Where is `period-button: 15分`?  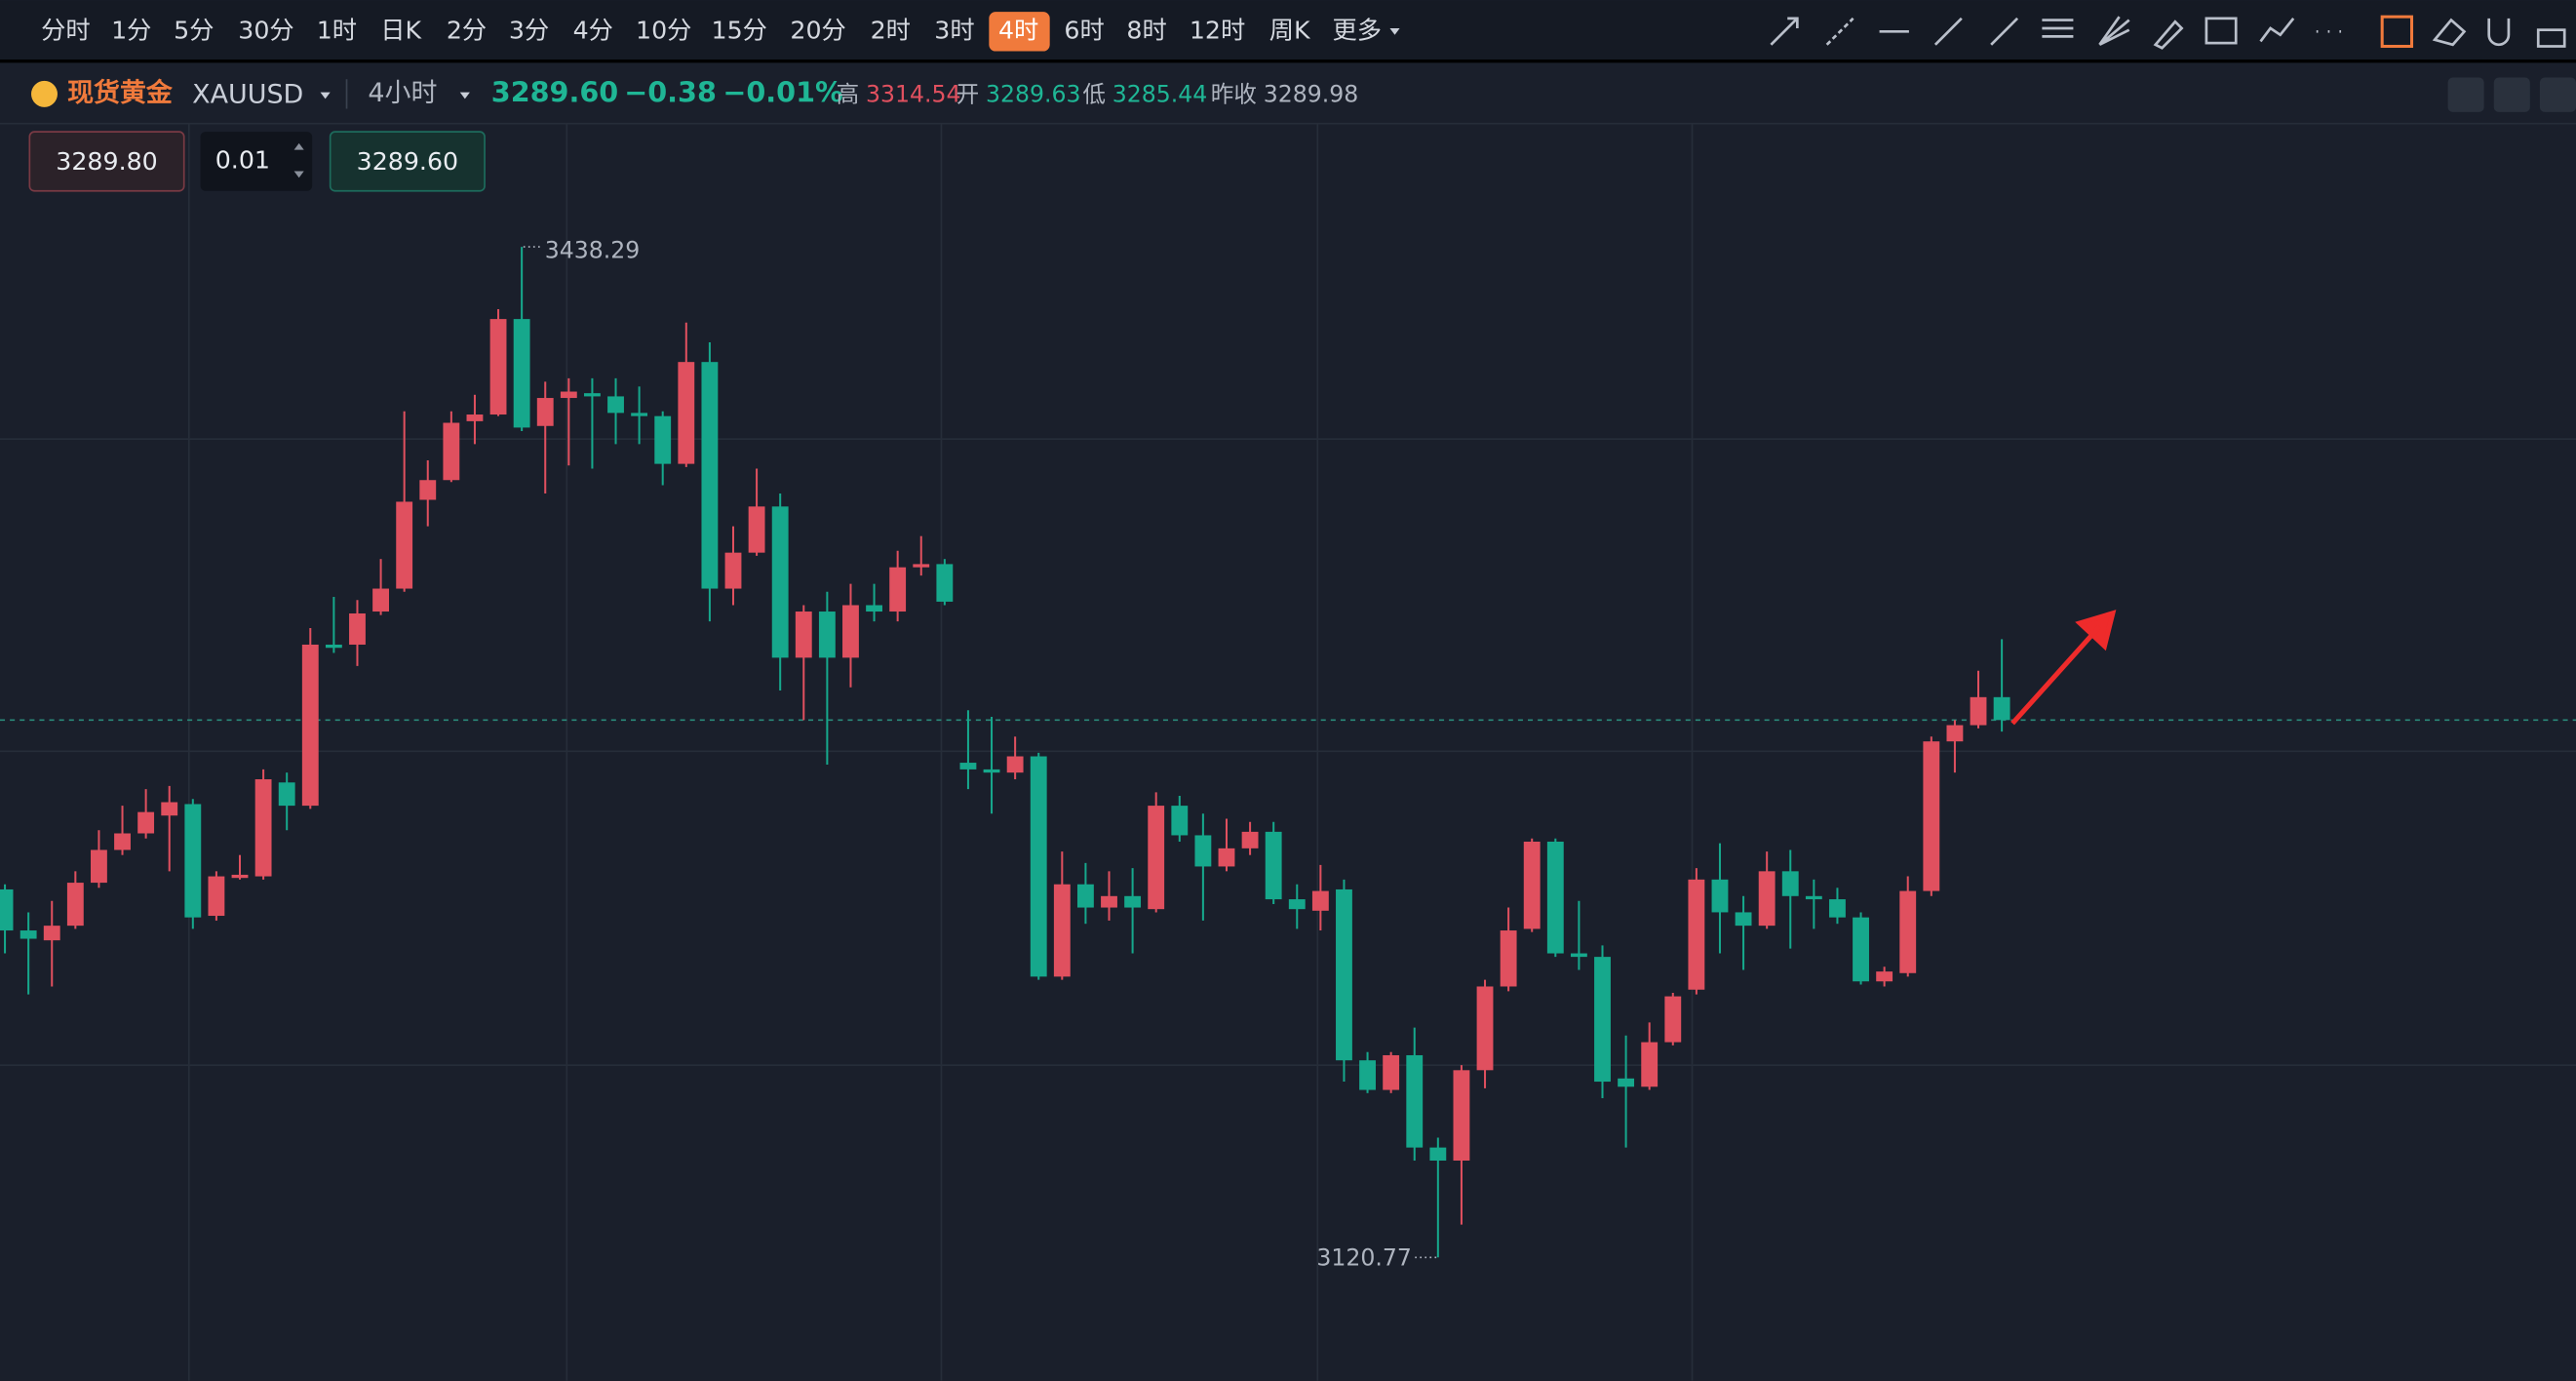
period-button: 15分 is located at coordinates (739, 30).